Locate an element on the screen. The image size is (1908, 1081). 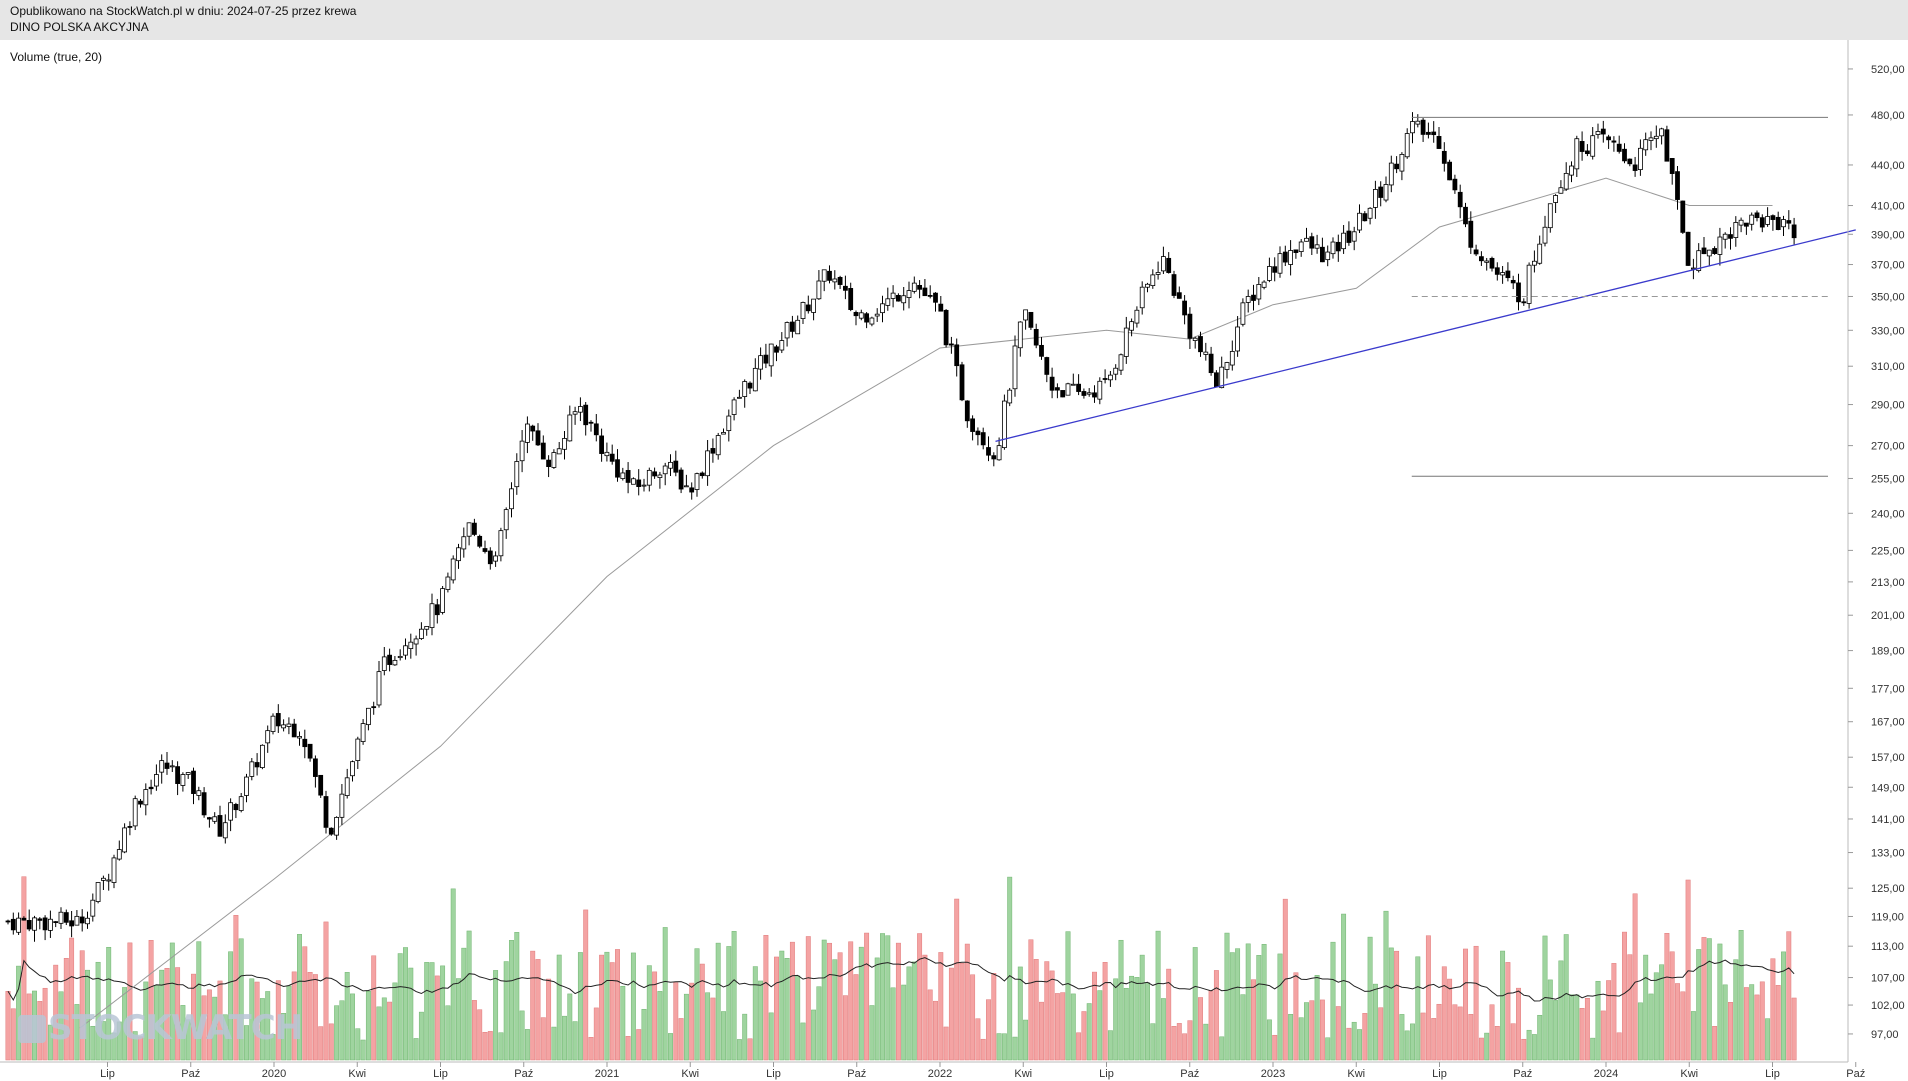
x-tick-label: 2020 is located at coordinates (274, 1074).